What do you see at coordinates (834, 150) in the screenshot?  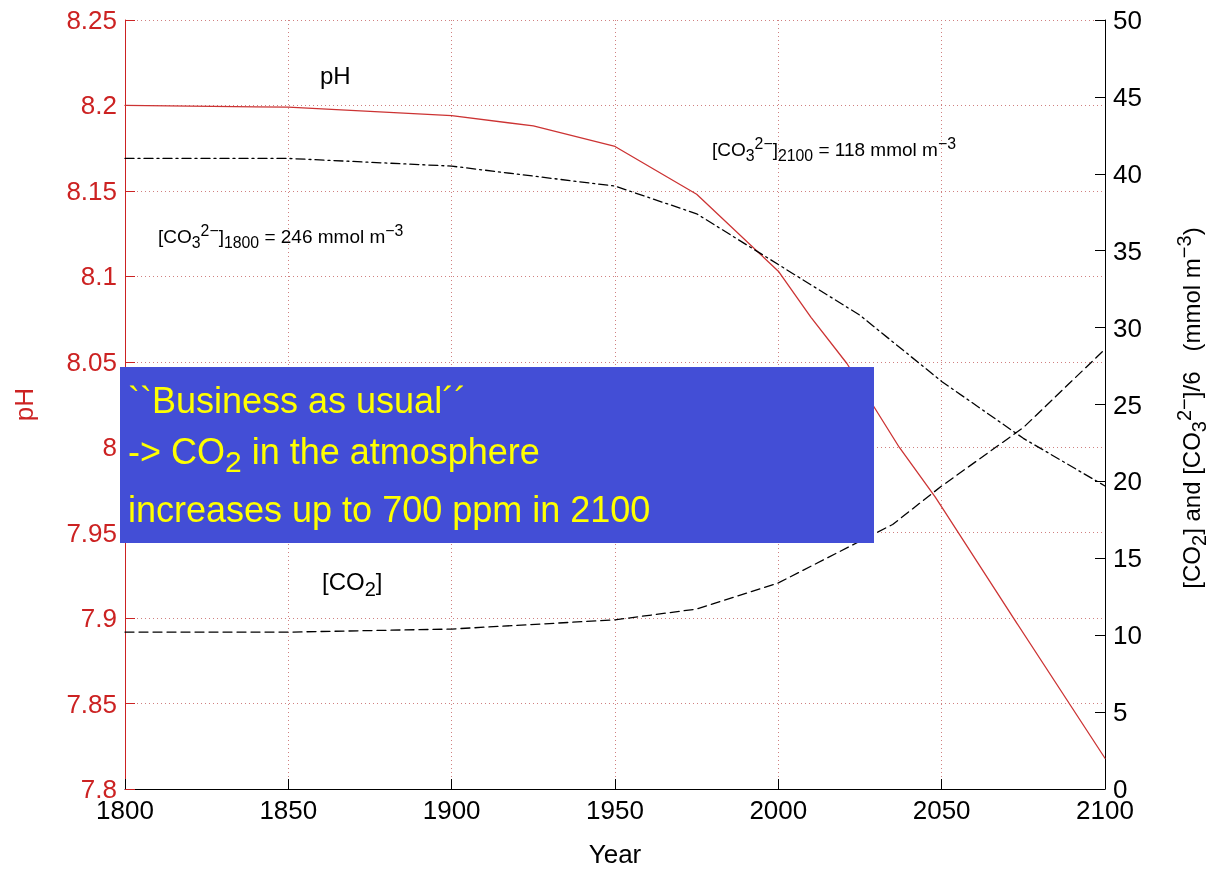 I see `annotation: [CO$_{3}$$^{2−}$]$_{2100}$ = 118 mmol m$^{−3}$` at bounding box center [834, 150].